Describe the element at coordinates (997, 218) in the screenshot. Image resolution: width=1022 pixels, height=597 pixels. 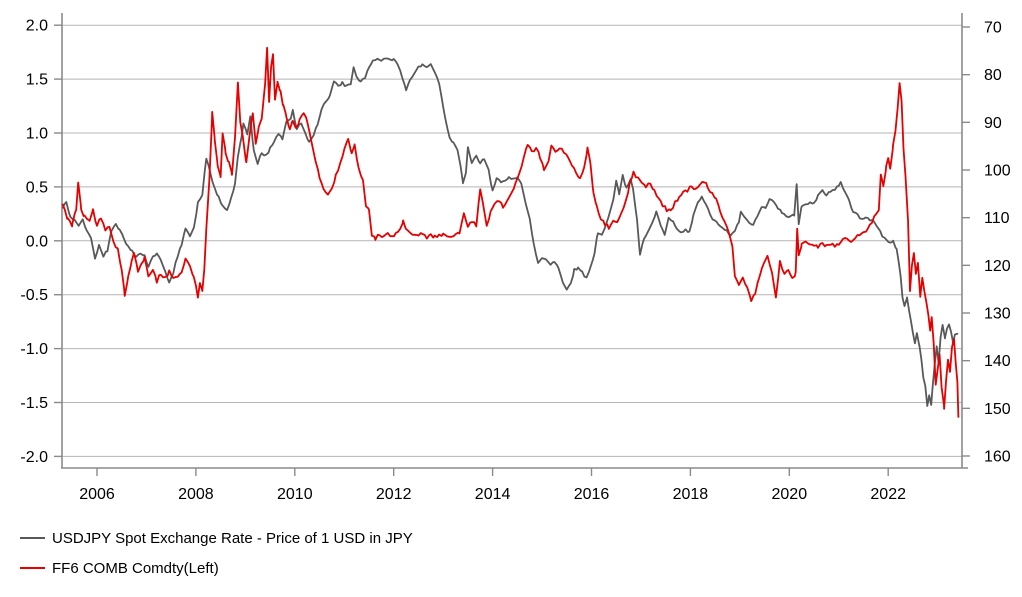
I see `right-axis-label: 110` at that location.